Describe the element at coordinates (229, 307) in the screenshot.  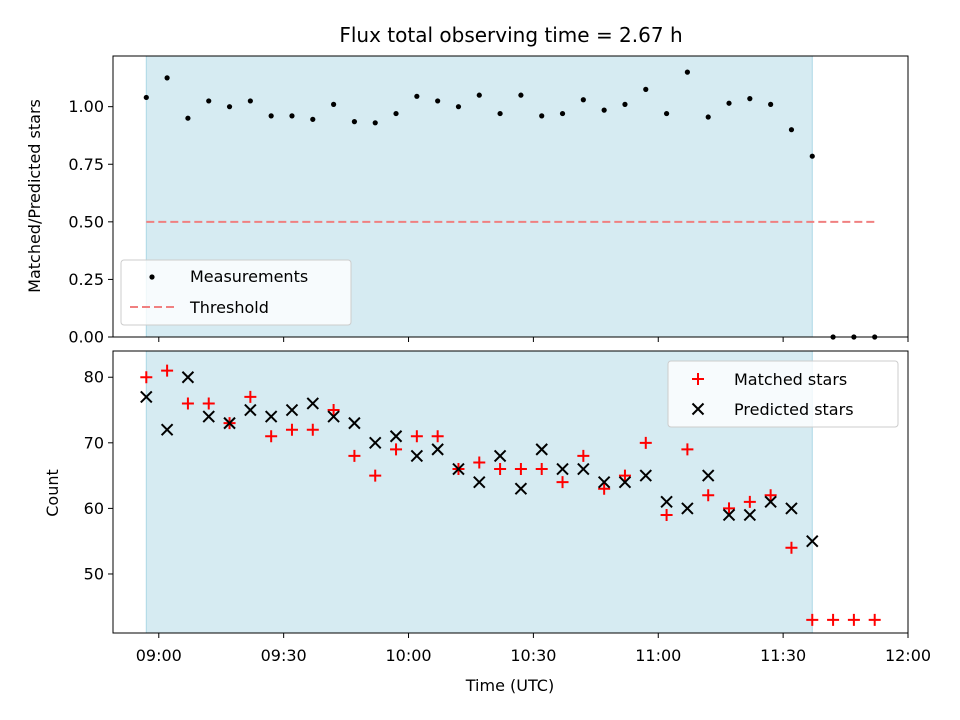
I see `legend-label-threshold: Threshold` at that location.